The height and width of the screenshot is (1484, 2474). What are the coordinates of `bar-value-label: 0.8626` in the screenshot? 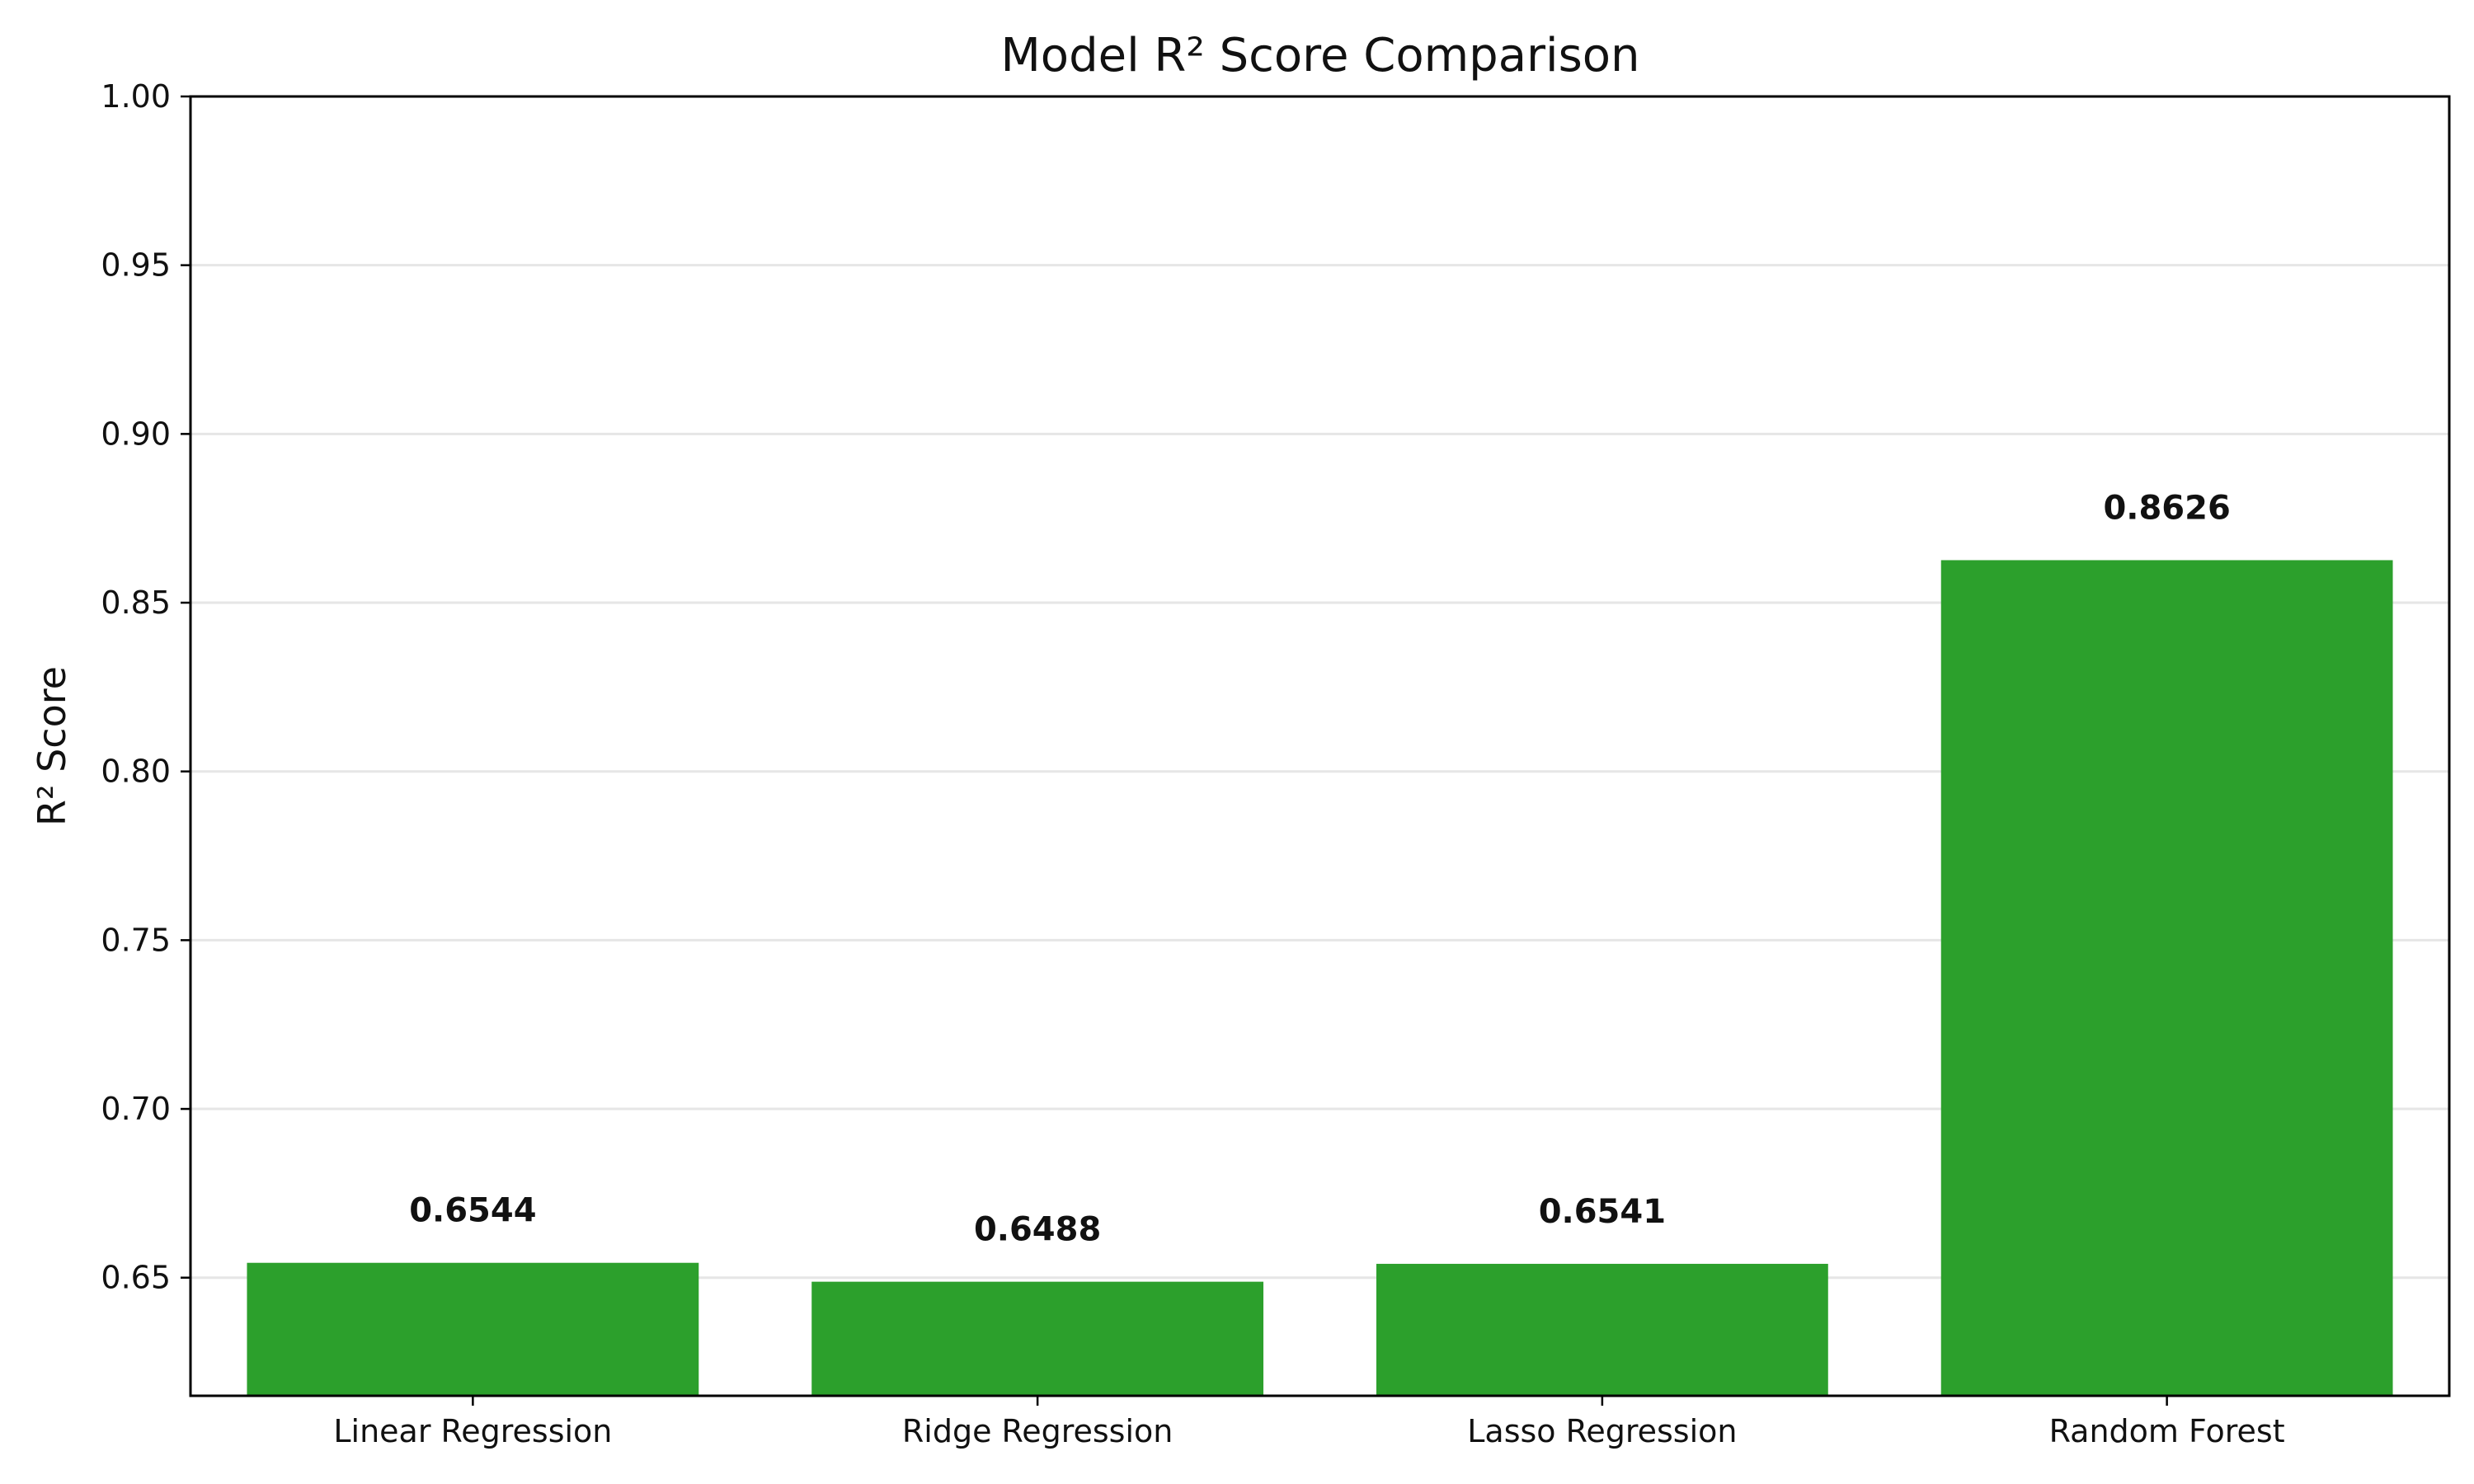 It's located at (2166, 508).